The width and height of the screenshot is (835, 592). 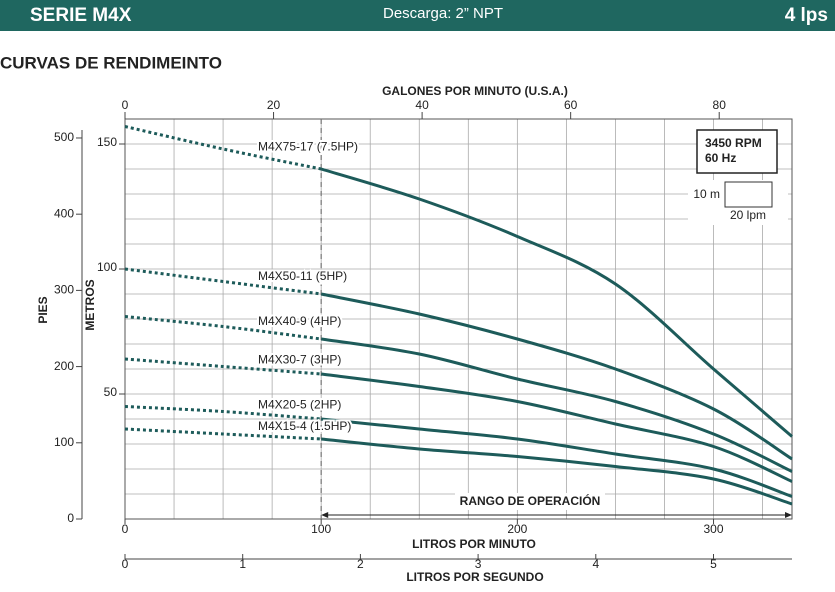 I want to click on x2-tick-label: 20, so click(x=274, y=105).